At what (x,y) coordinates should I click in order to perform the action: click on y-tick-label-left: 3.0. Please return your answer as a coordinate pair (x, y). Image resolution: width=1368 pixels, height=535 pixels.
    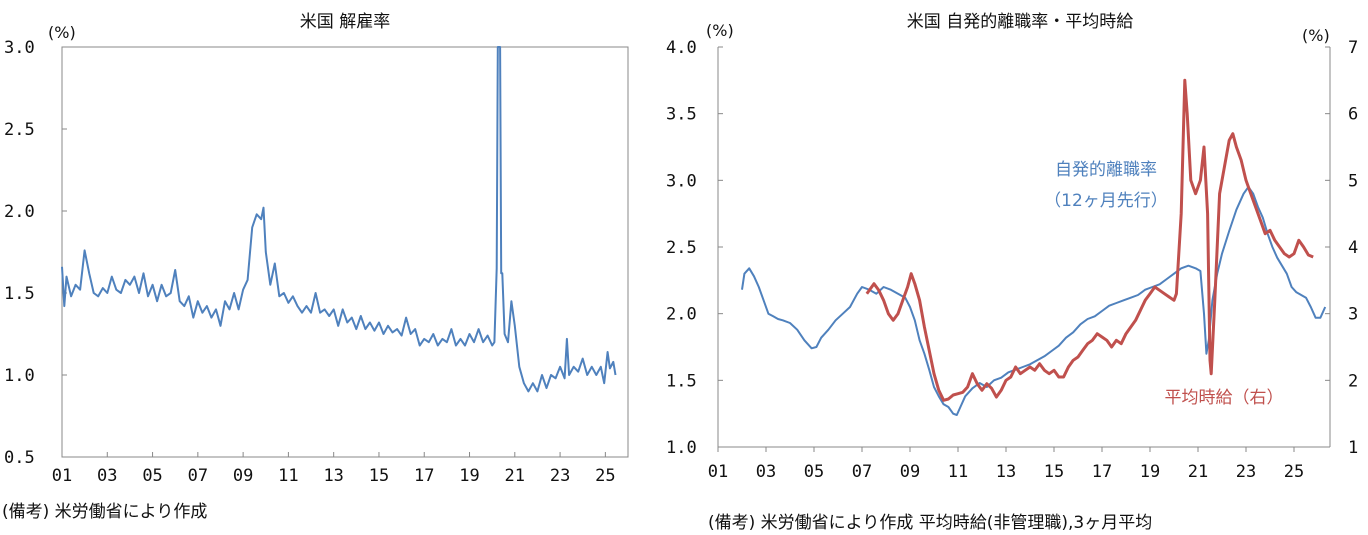
    Looking at the image, I should click on (681, 181).